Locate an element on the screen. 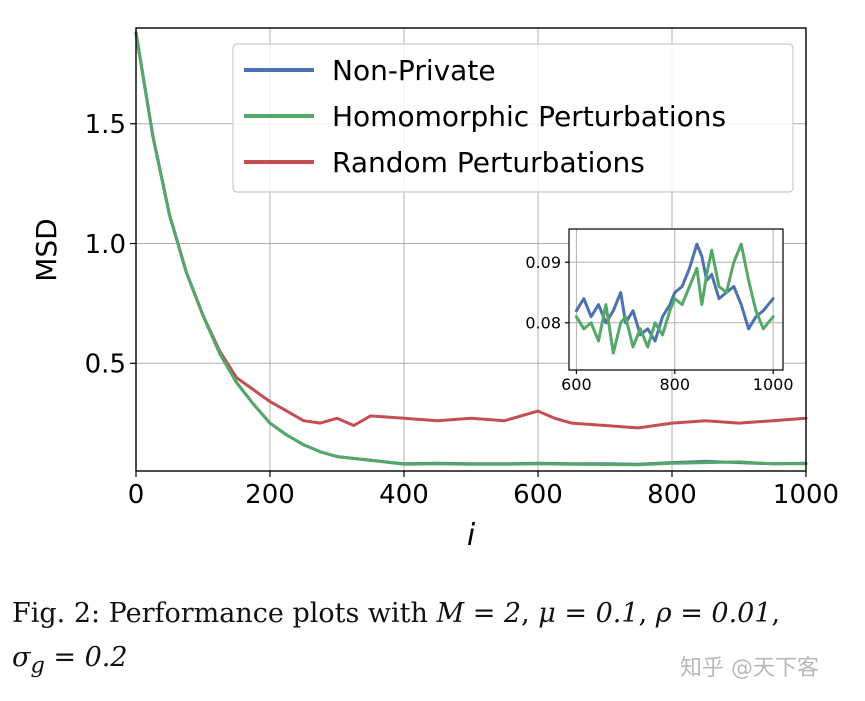 The height and width of the screenshot is (701, 865). legend-label-non-private: Non-Private is located at coordinates (414, 70).